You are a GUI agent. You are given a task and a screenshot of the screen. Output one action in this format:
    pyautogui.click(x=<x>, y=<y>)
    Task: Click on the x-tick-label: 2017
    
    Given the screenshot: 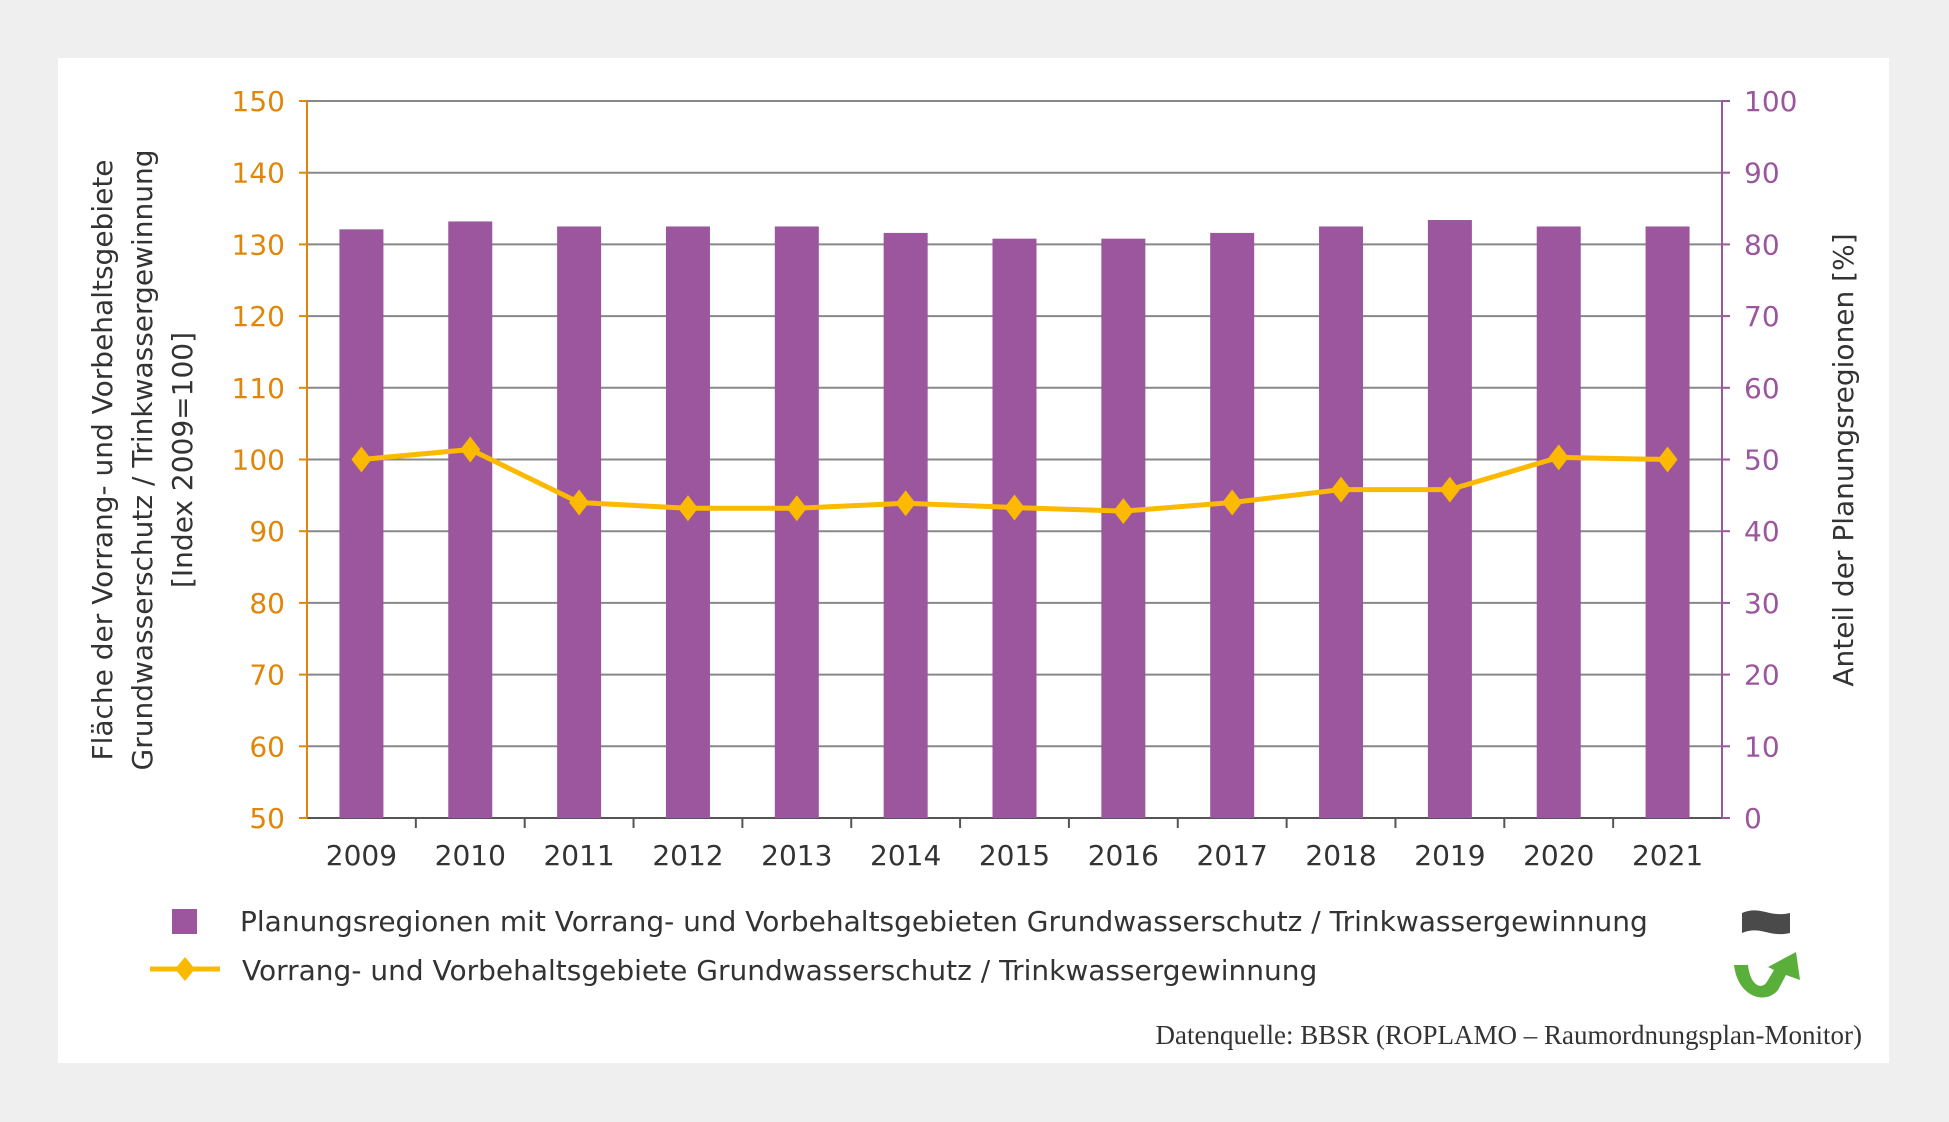 What is the action you would take?
    pyautogui.click(x=1232, y=855)
    